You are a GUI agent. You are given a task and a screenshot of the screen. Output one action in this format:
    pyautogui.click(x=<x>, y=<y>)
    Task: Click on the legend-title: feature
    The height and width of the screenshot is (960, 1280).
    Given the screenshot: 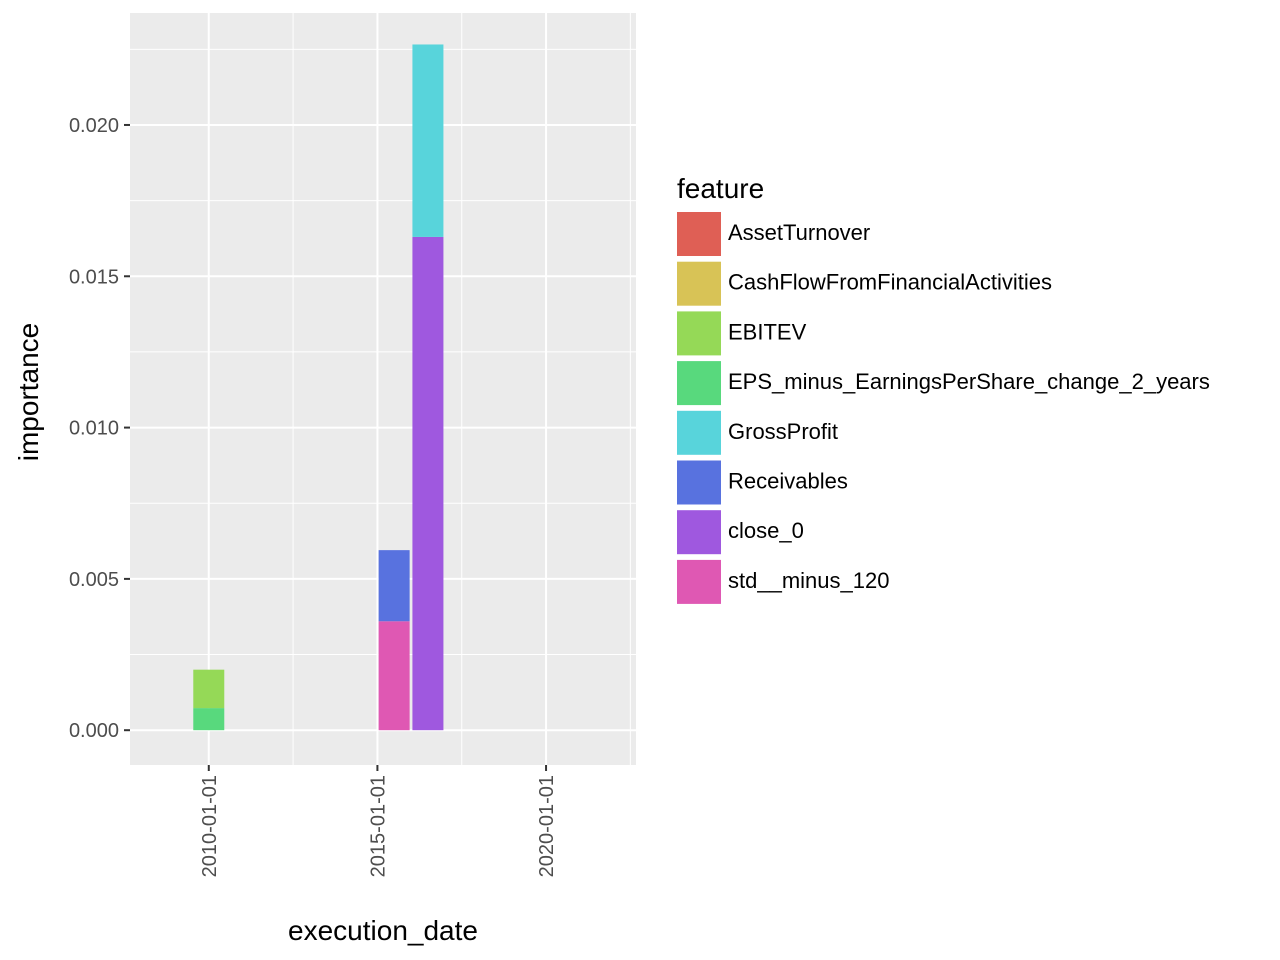 What is the action you would take?
    pyautogui.click(x=720, y=188)
    